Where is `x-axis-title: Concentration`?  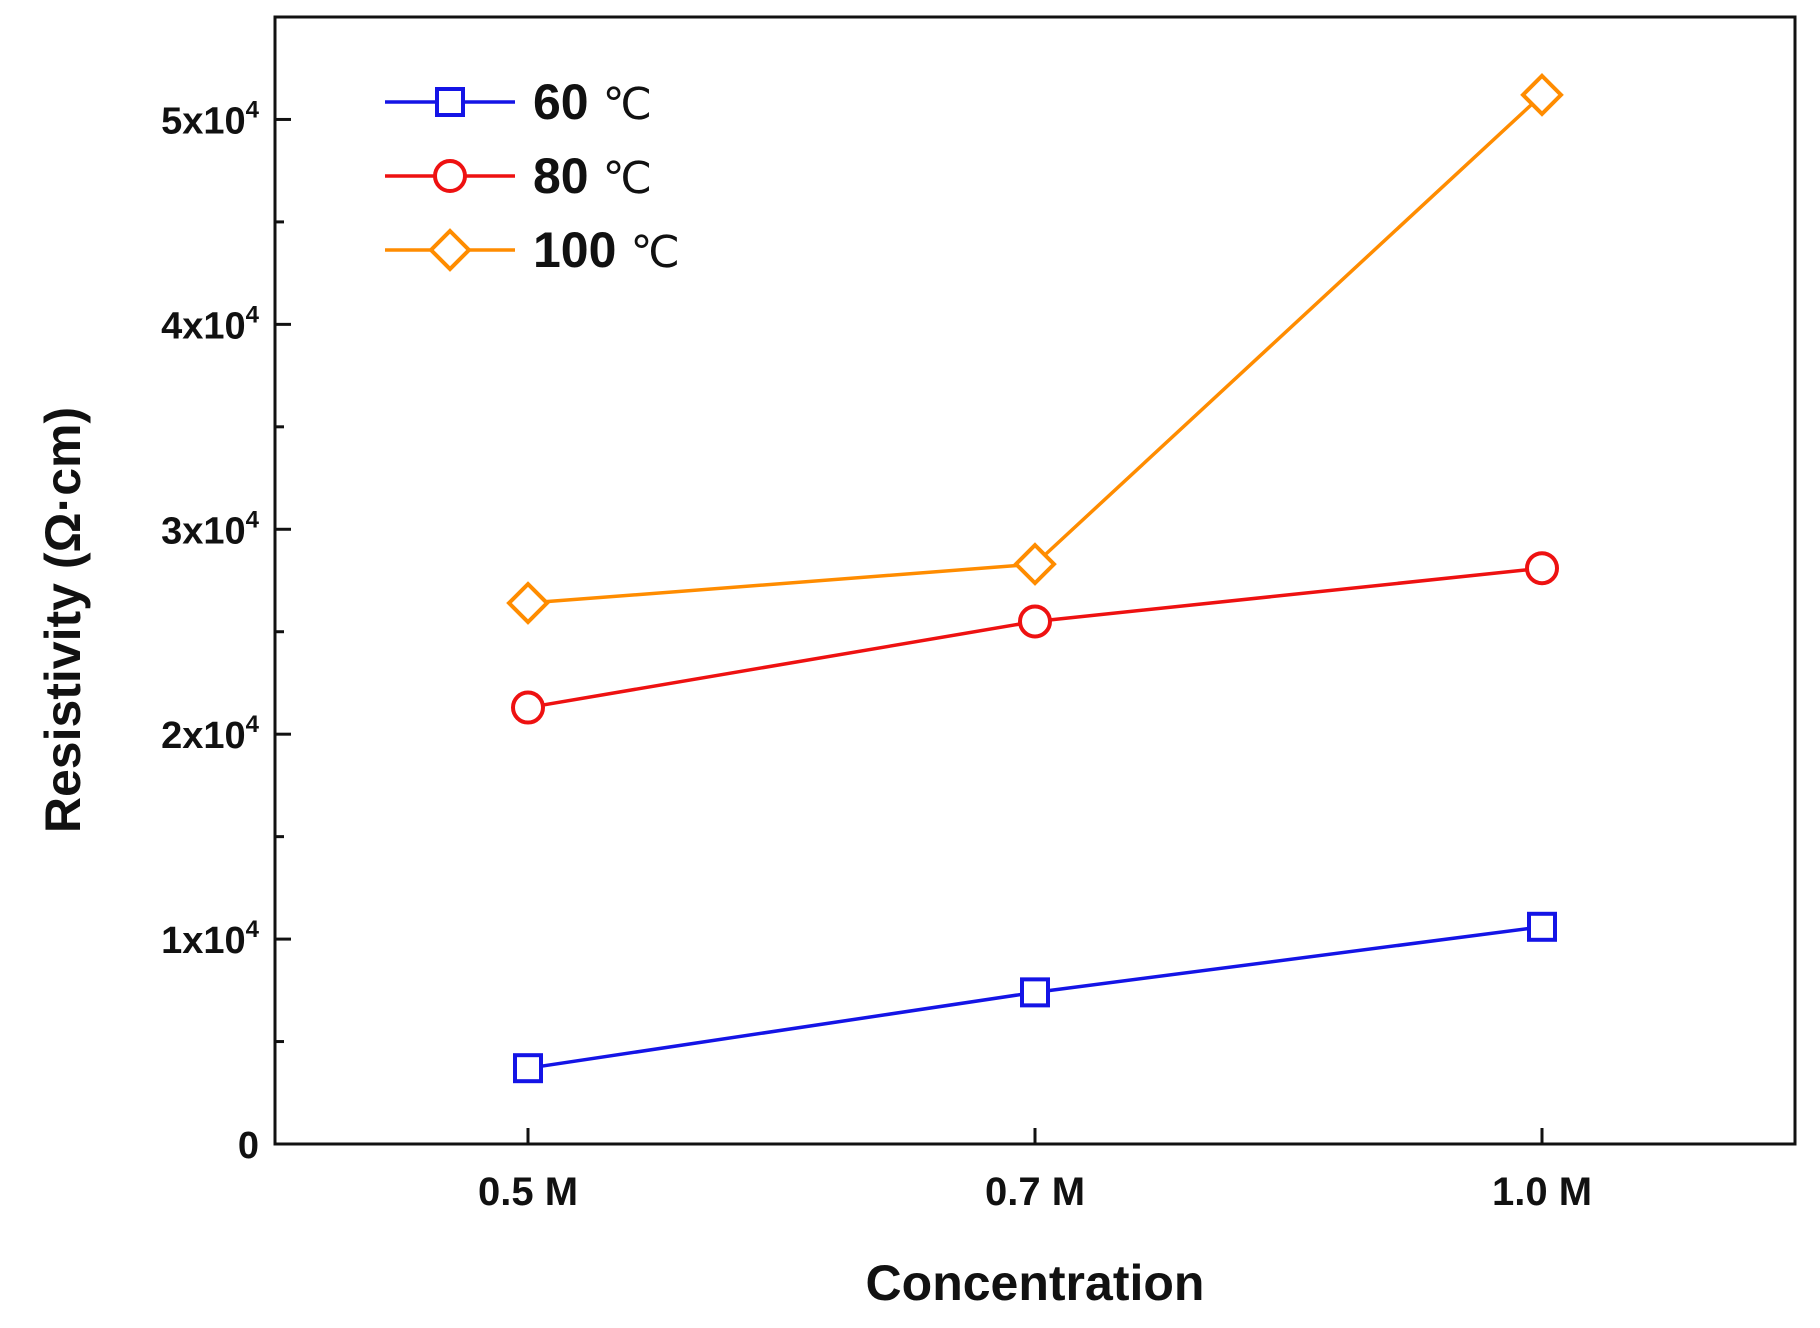 x-axis-title: Concentration is located at coordinates (1035, 1283).